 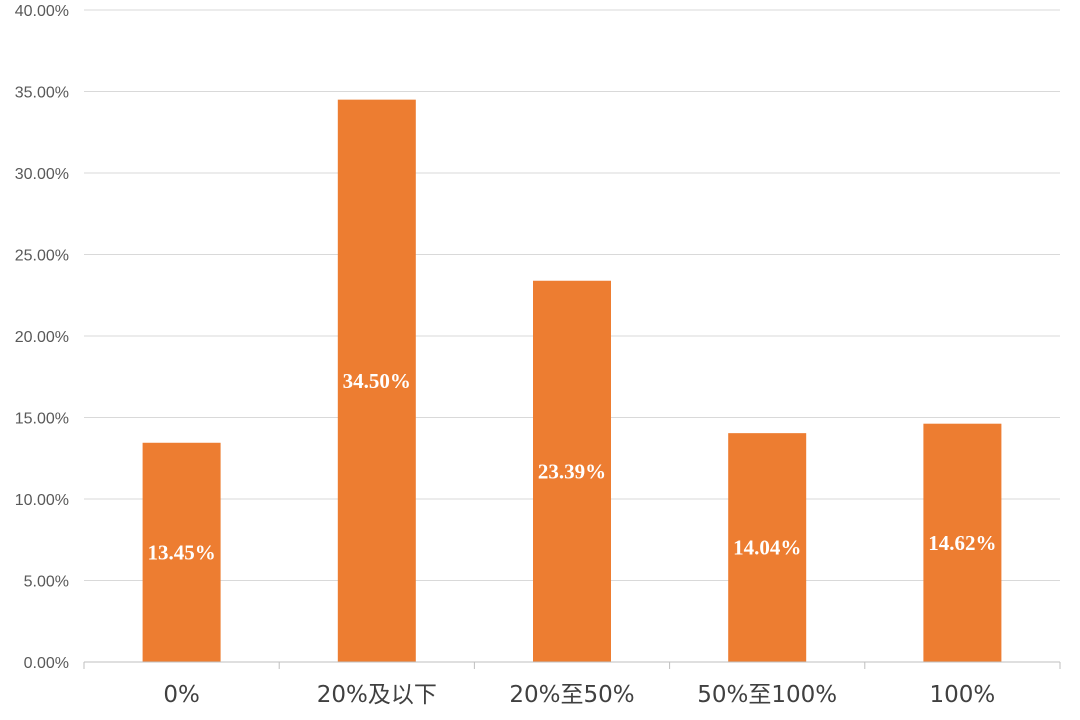 I want to click on data-label: 14.04%, so click(x=767, y=548).